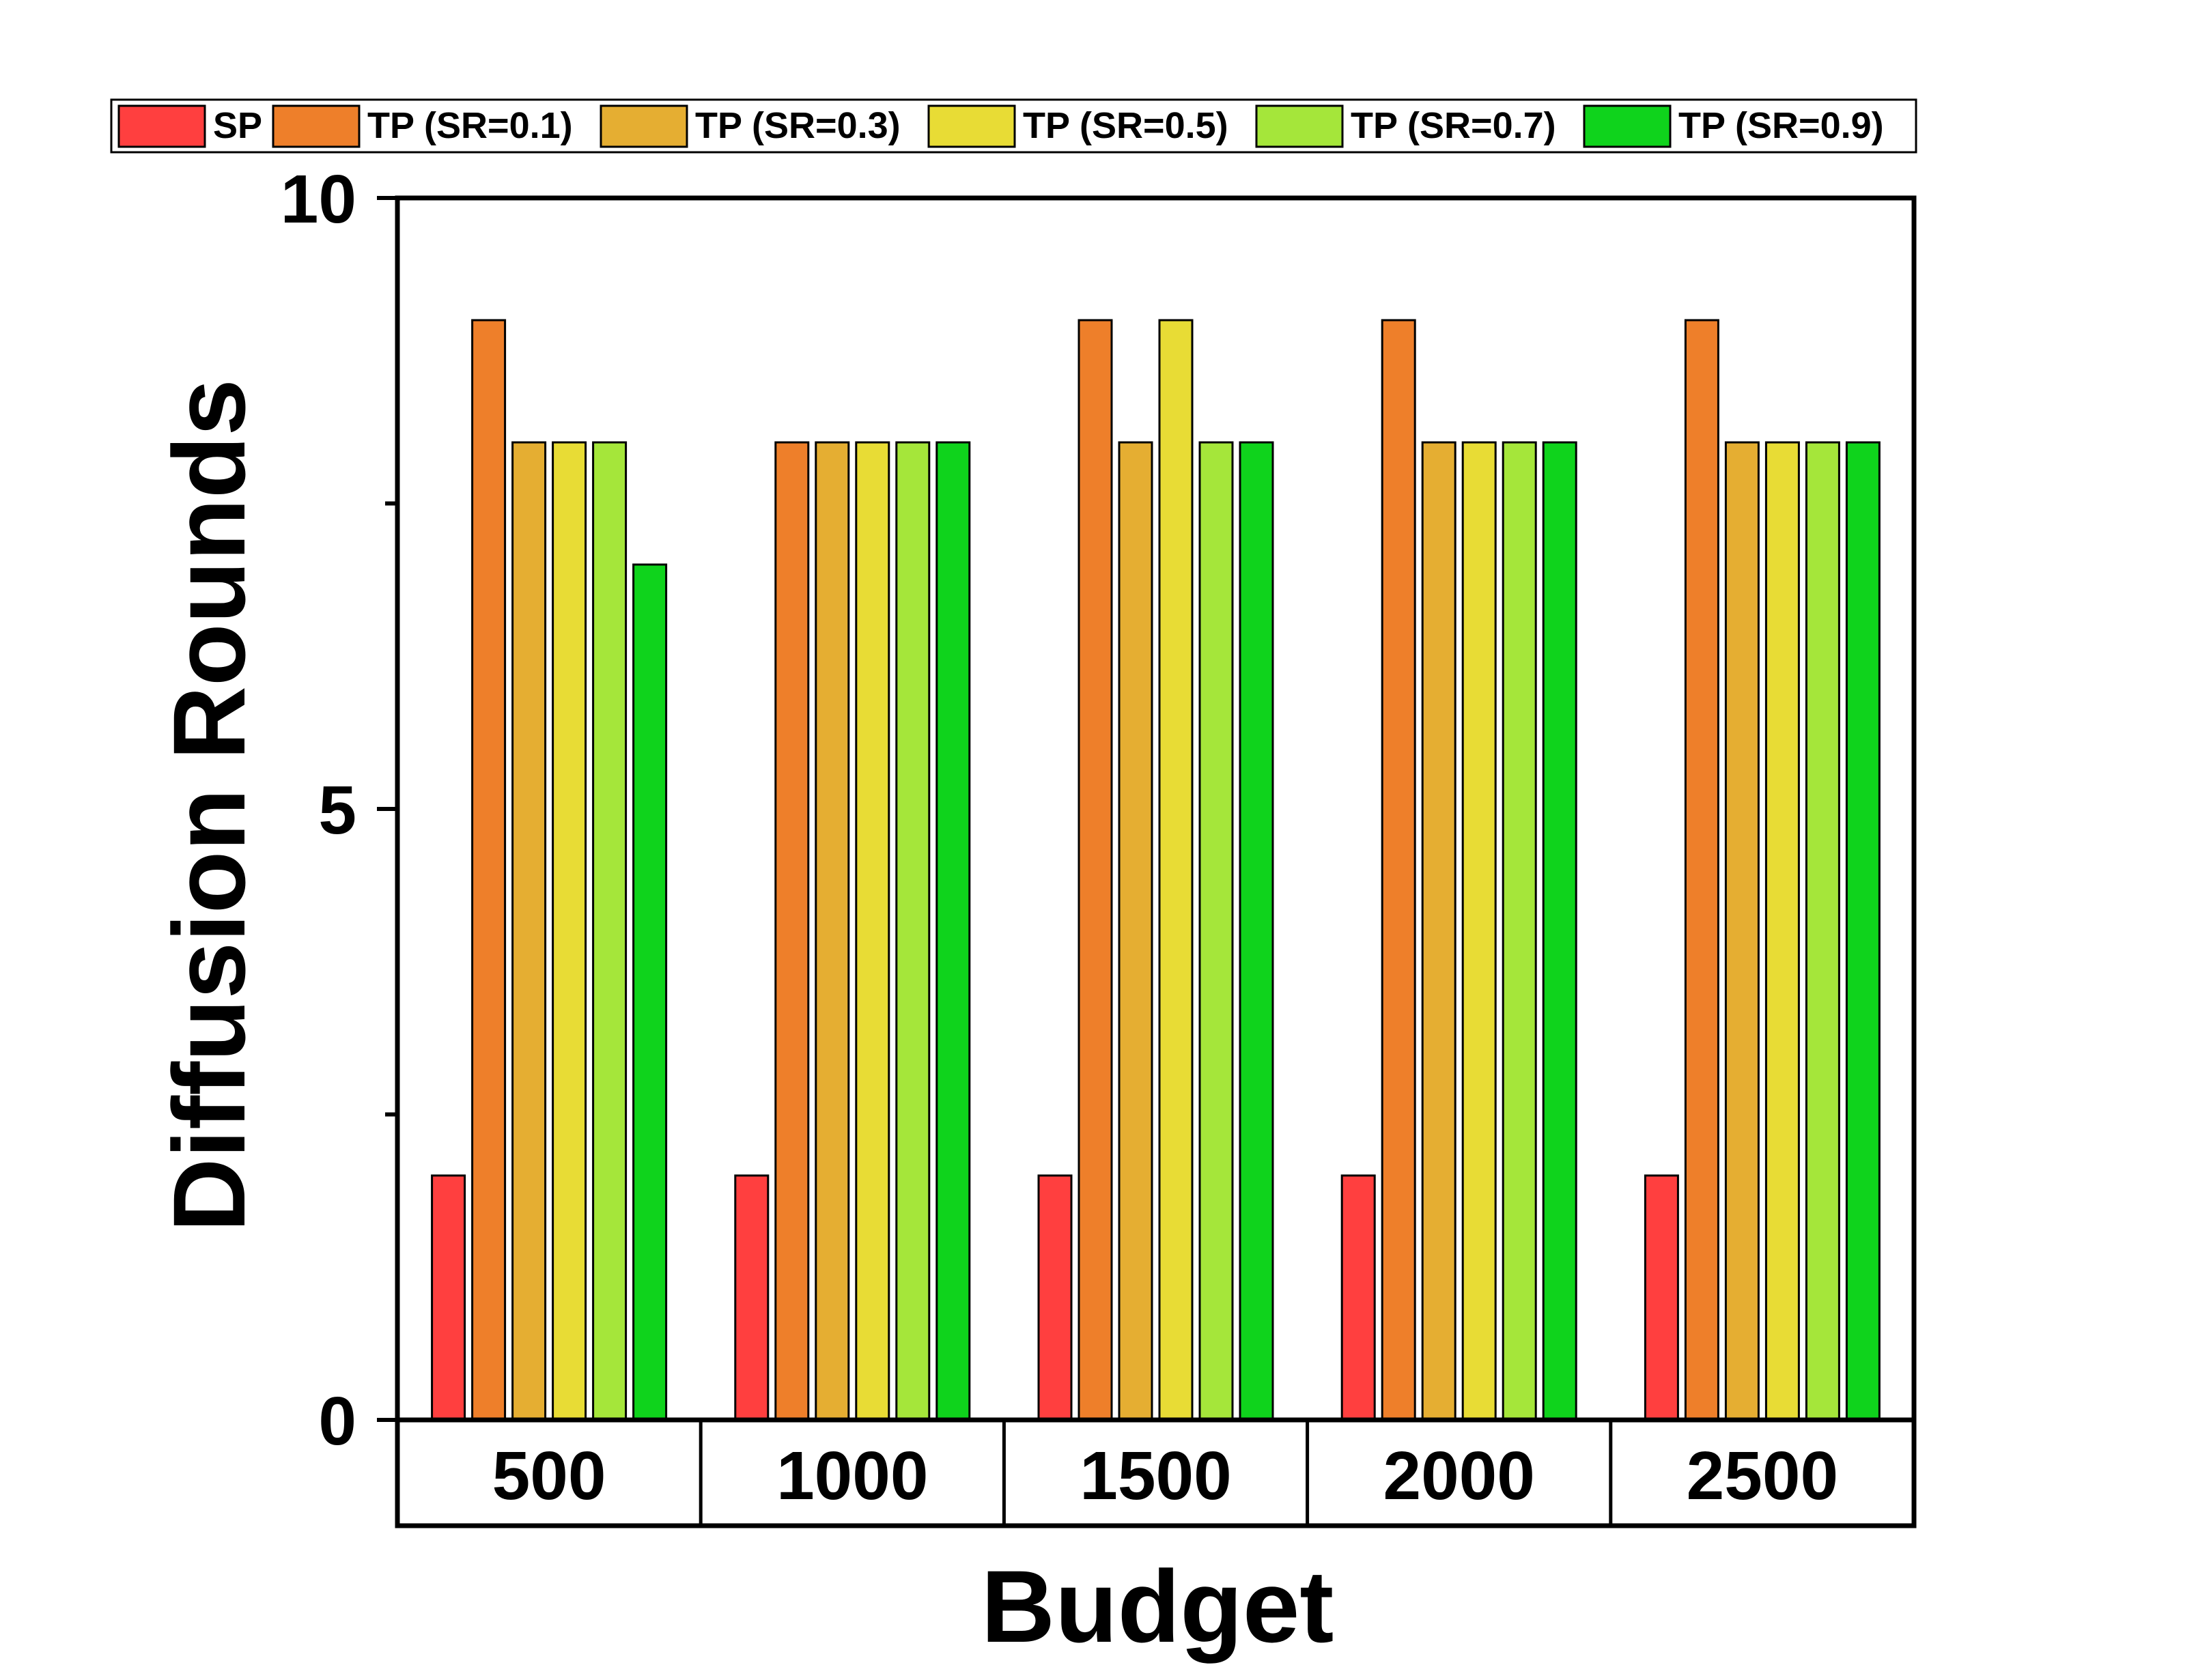 The height and width of the screenshot is (1680, 2196). Describe the element at coordinates (209, 805) in the screenshot. I see `y-axis-label: Diffusion Rounds` at that location.